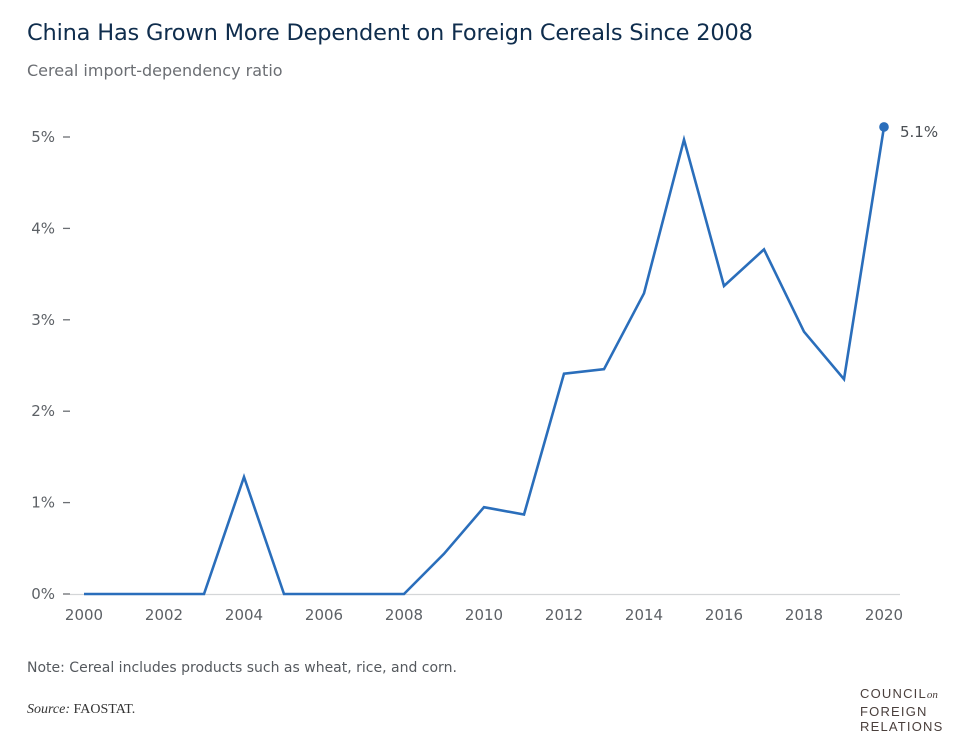 The height and width of the screenshot is (754, 975). Describe the element at coordinates (804, 615) in the screenshot. I see `x-tick-label: 2018` at that location.